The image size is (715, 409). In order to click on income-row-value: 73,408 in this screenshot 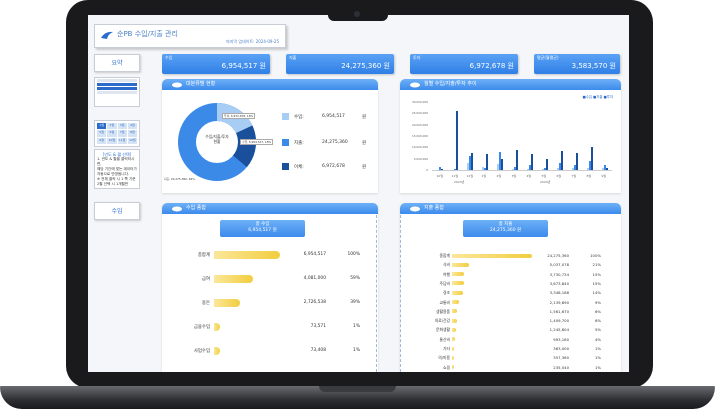, I will do `click(318, 350)`.